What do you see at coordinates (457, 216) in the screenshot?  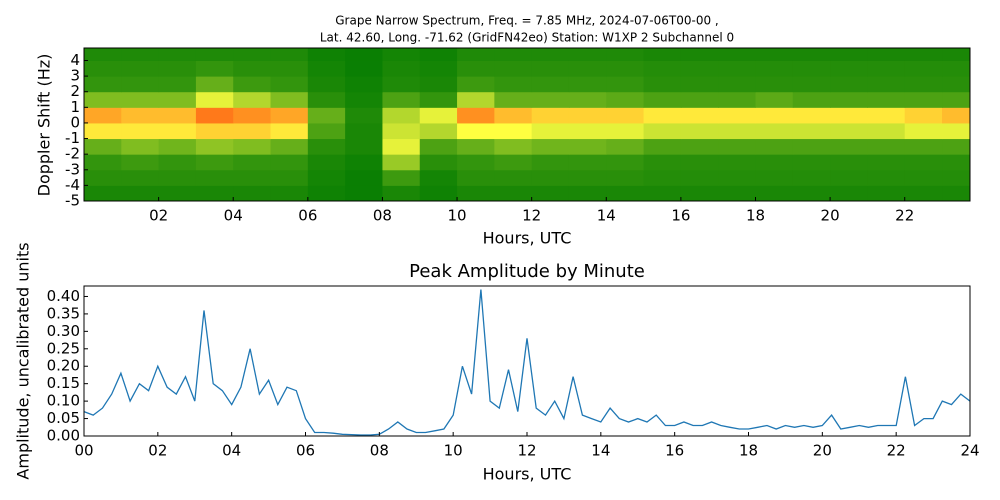 I see `x-tick-label: 10` at bounding box center [457, 216].